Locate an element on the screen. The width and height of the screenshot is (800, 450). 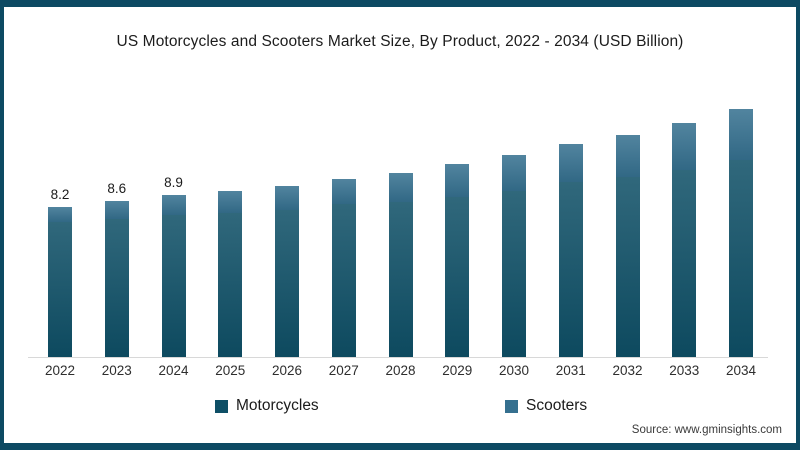
bar-2029 is located at coordinates (457, 260).